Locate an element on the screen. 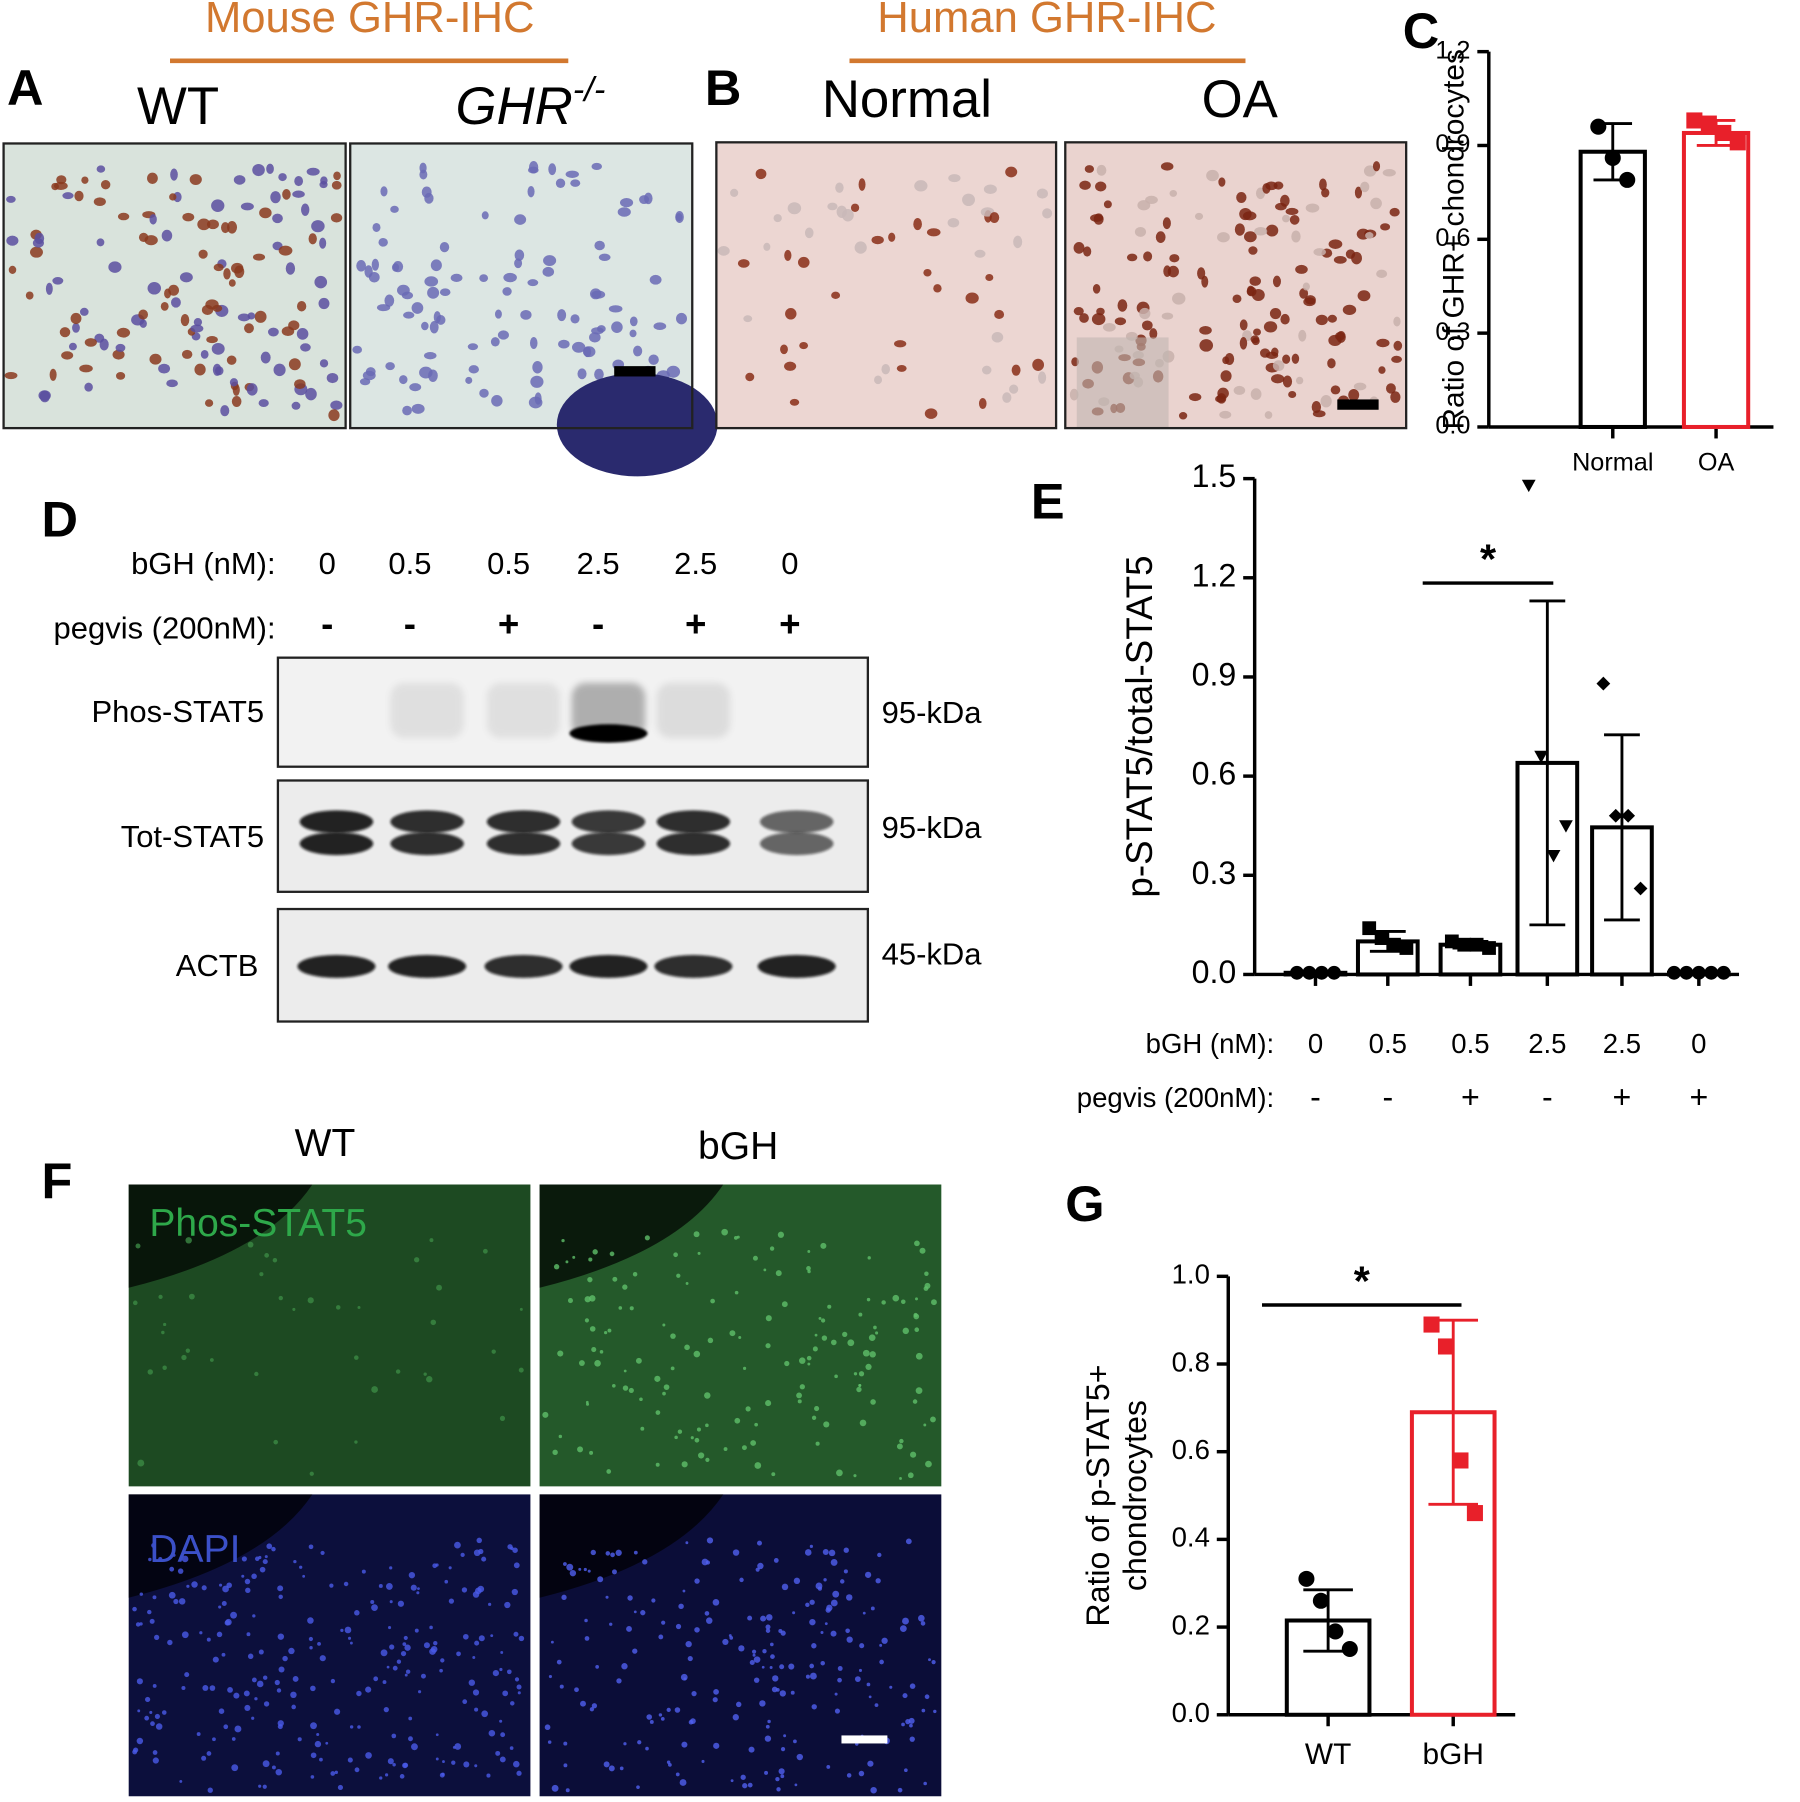  y-tick-label: 0.6 is located at coordinates (1452, 238).